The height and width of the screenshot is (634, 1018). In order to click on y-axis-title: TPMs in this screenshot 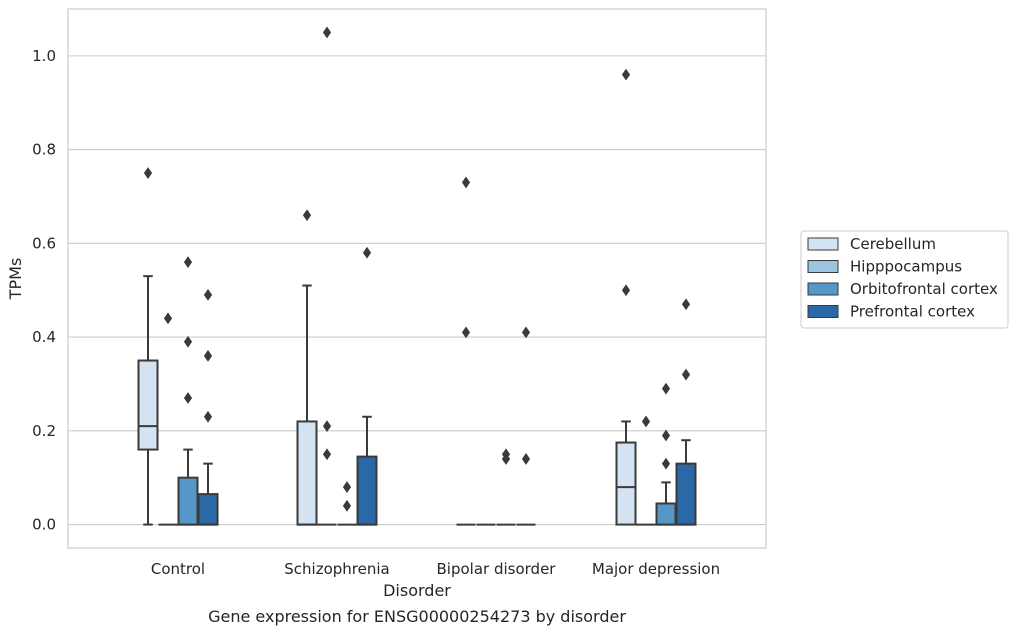, I will do `click(15, 279)`.